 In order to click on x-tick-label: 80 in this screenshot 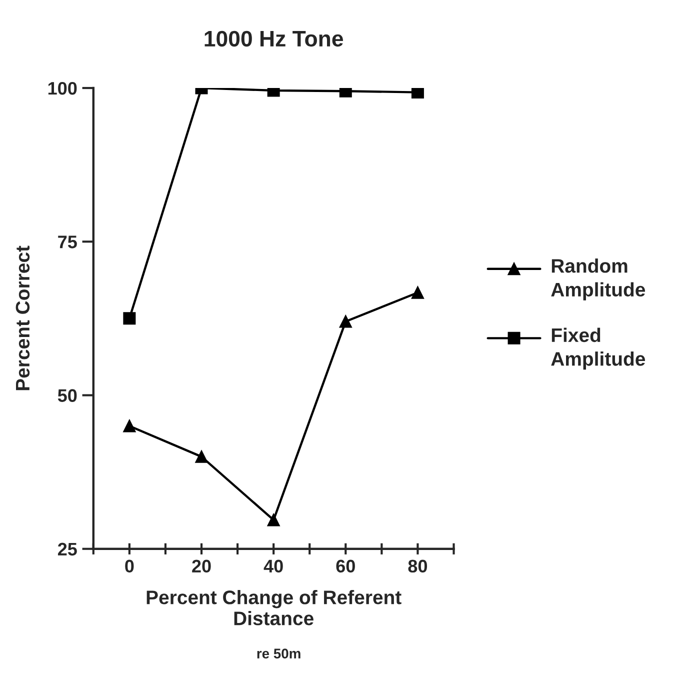, I will do `click(418, 566)`.